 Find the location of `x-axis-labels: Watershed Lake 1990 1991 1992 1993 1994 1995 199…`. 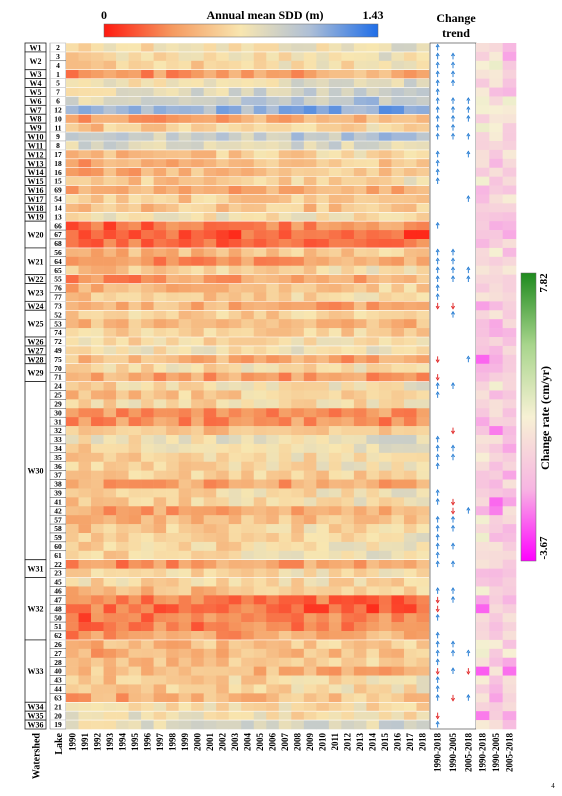

x-axis-labels: Watershed Lake 1990 1991 1992 1993 1994 1995 199… is located at coordinates (273, 755).